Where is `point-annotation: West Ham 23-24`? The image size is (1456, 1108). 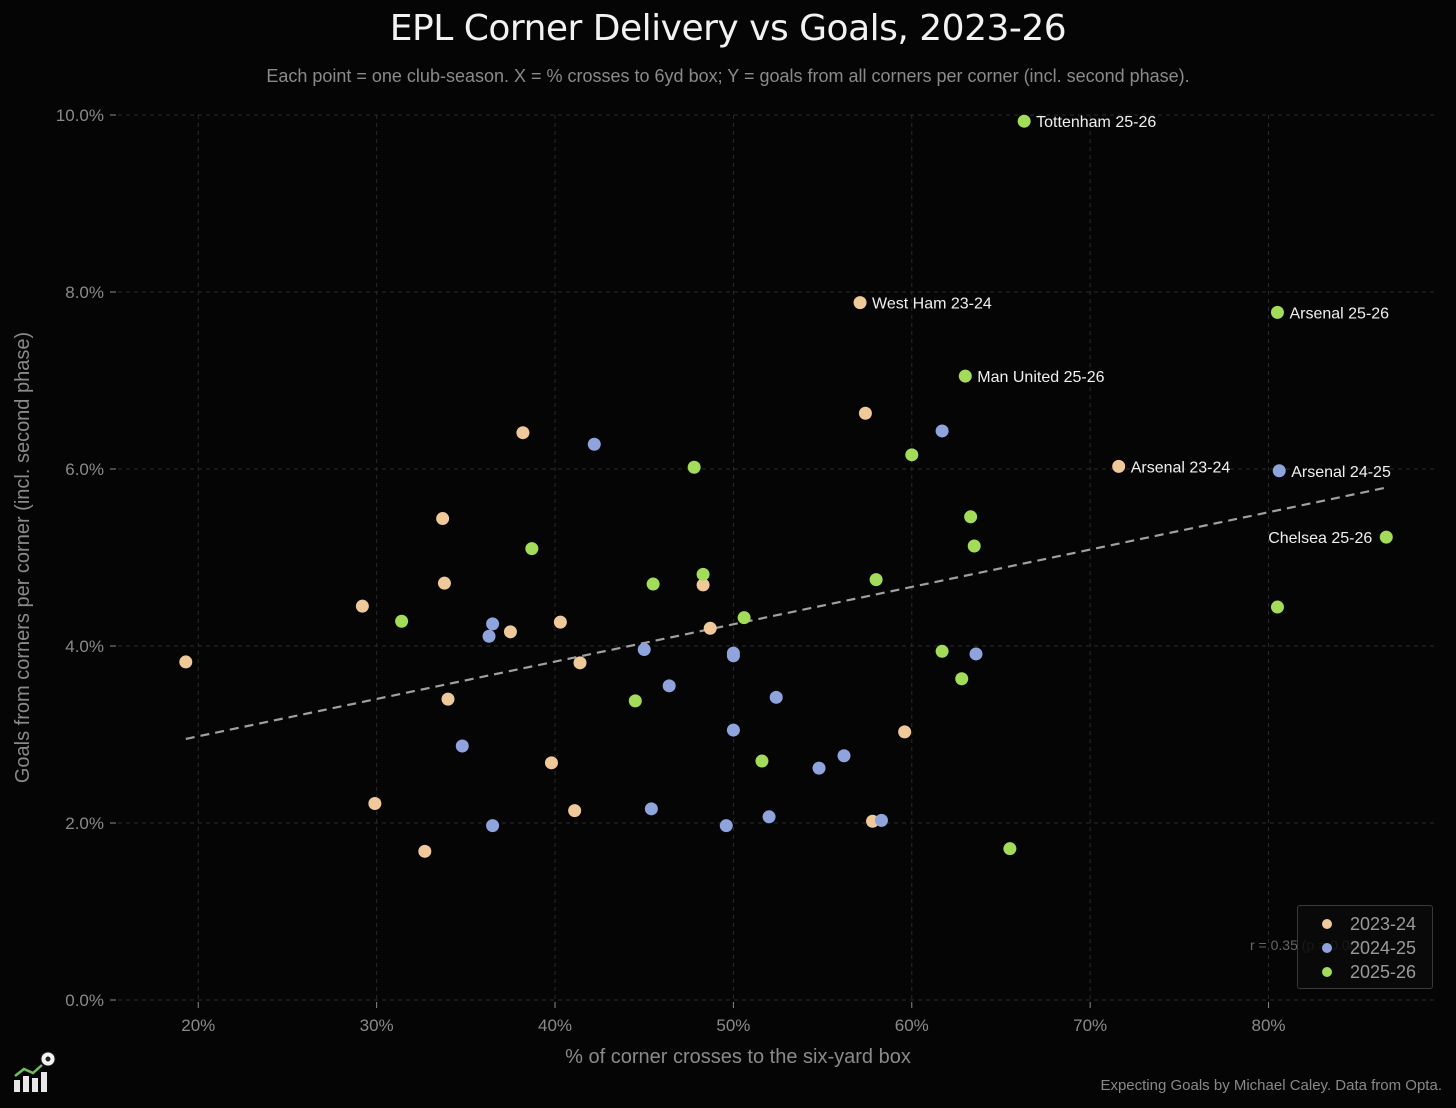 point-annotation: West Ham 23-24 is located at coordinates (932, 304).